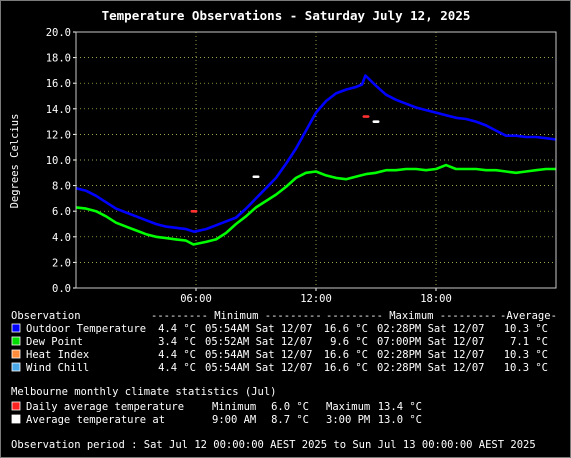 The image size is (571, 458). I want to click on col-minimum: --------- Minimum ---------, so click(236, 316).